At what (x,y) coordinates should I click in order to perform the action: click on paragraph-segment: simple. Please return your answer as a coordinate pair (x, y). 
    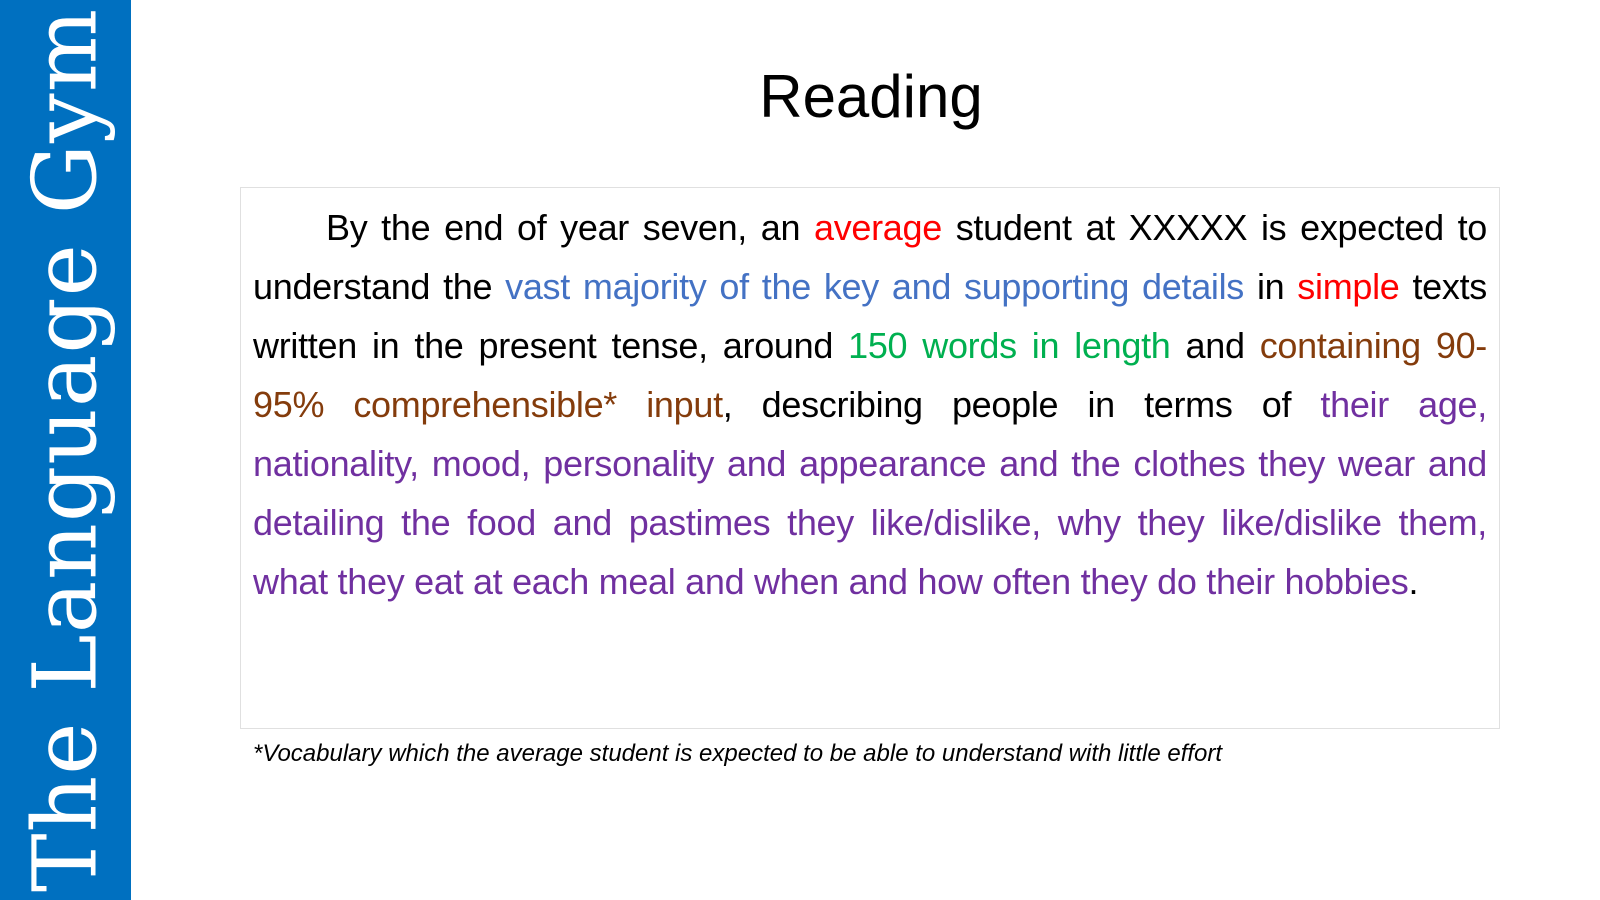
    Looking at the image, I should click on (1348, 286).